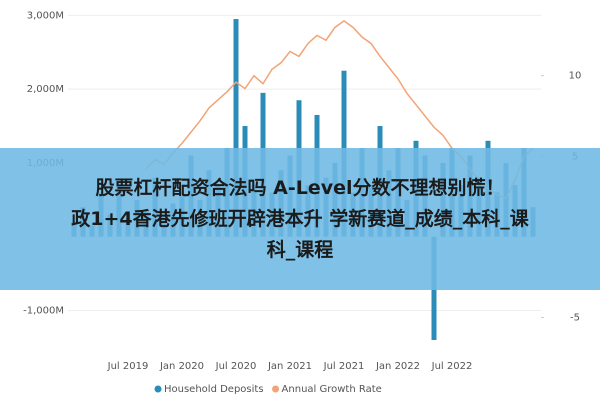 This screenshot has height=400, width=600. I want to click on x-tick-label: Jan 2020, so click(181, 366).